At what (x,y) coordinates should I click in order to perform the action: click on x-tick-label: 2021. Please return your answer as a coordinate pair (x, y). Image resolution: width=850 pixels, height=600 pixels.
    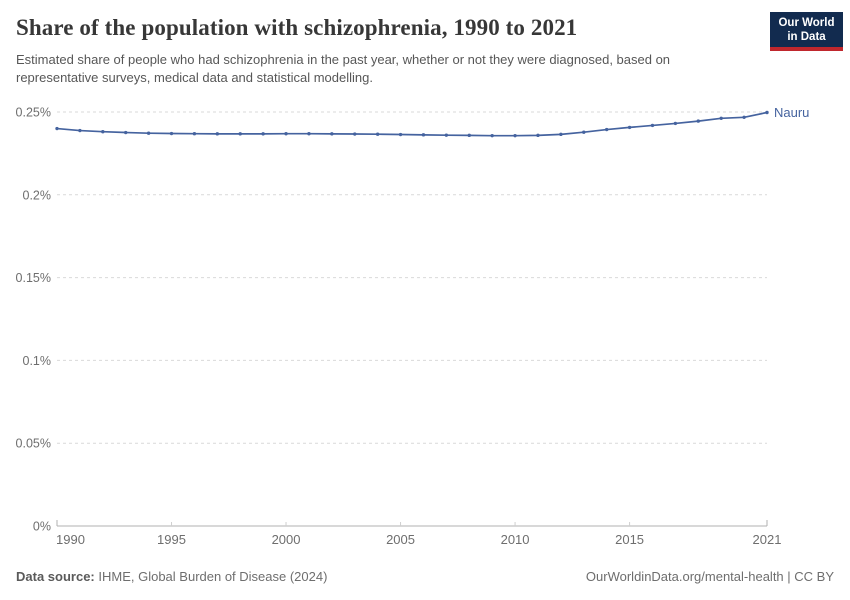
    Looking at the image, I should click on (767, 539).